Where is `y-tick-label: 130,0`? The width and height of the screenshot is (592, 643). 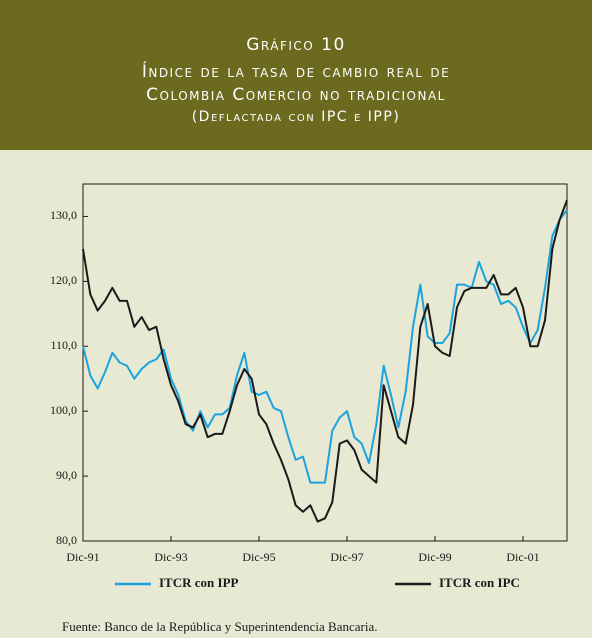
y-tick-label: 130,0 is located at coordinates (63, 215).